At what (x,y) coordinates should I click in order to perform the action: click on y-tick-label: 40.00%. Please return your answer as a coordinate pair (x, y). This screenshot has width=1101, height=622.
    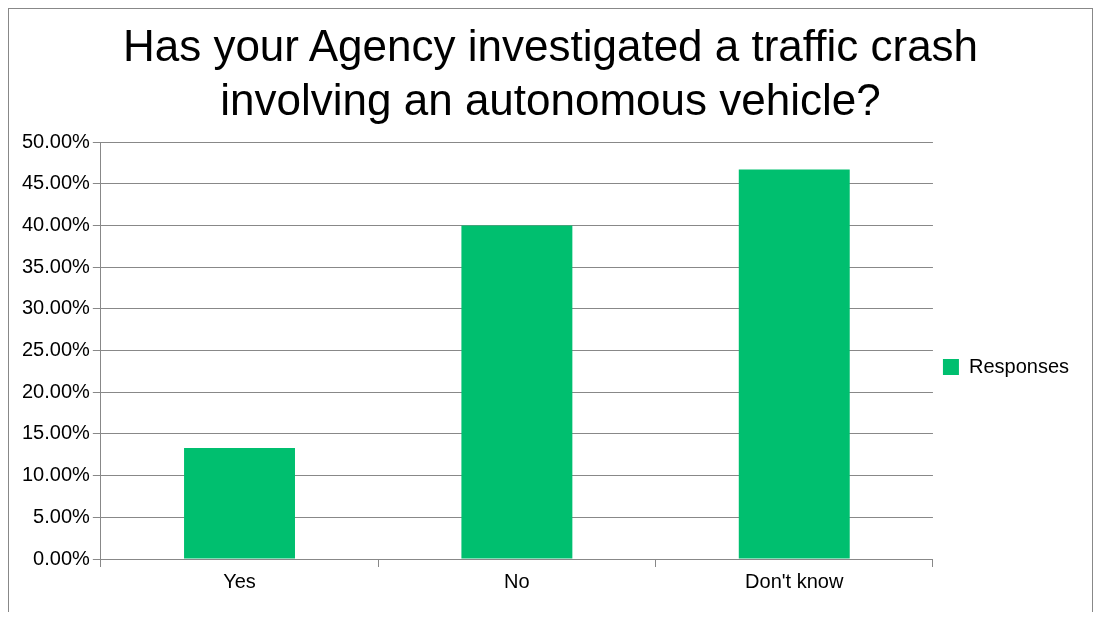
    Looking at the image, I should click on (56, 223).